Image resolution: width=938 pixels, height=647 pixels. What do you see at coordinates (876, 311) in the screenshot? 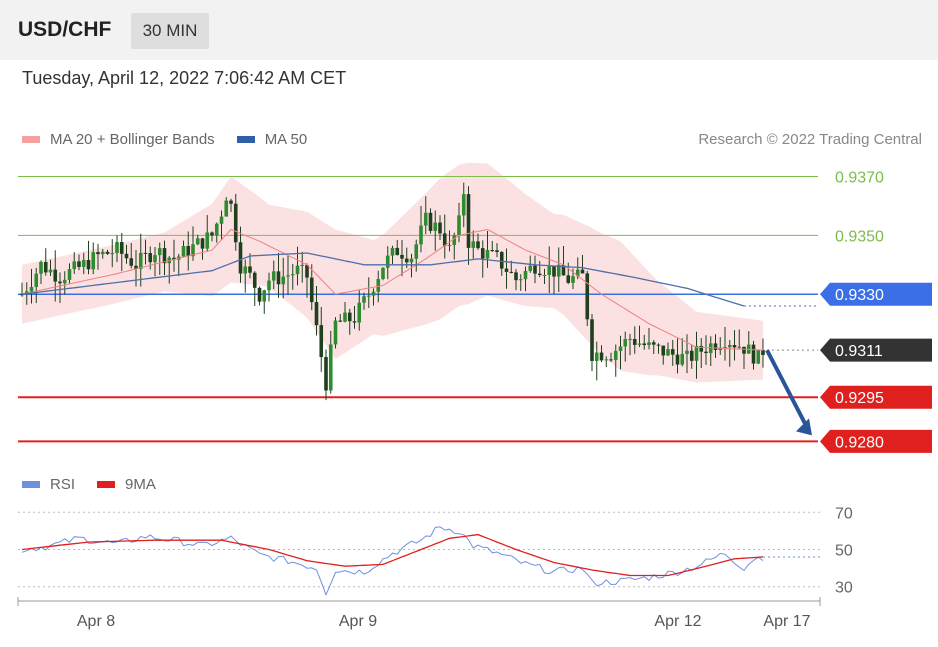
I see `price-badge-layer: 0.9370 0.9350 0.9330 0.9311 0.9295 0.9280` at bounding box center [876, 311].